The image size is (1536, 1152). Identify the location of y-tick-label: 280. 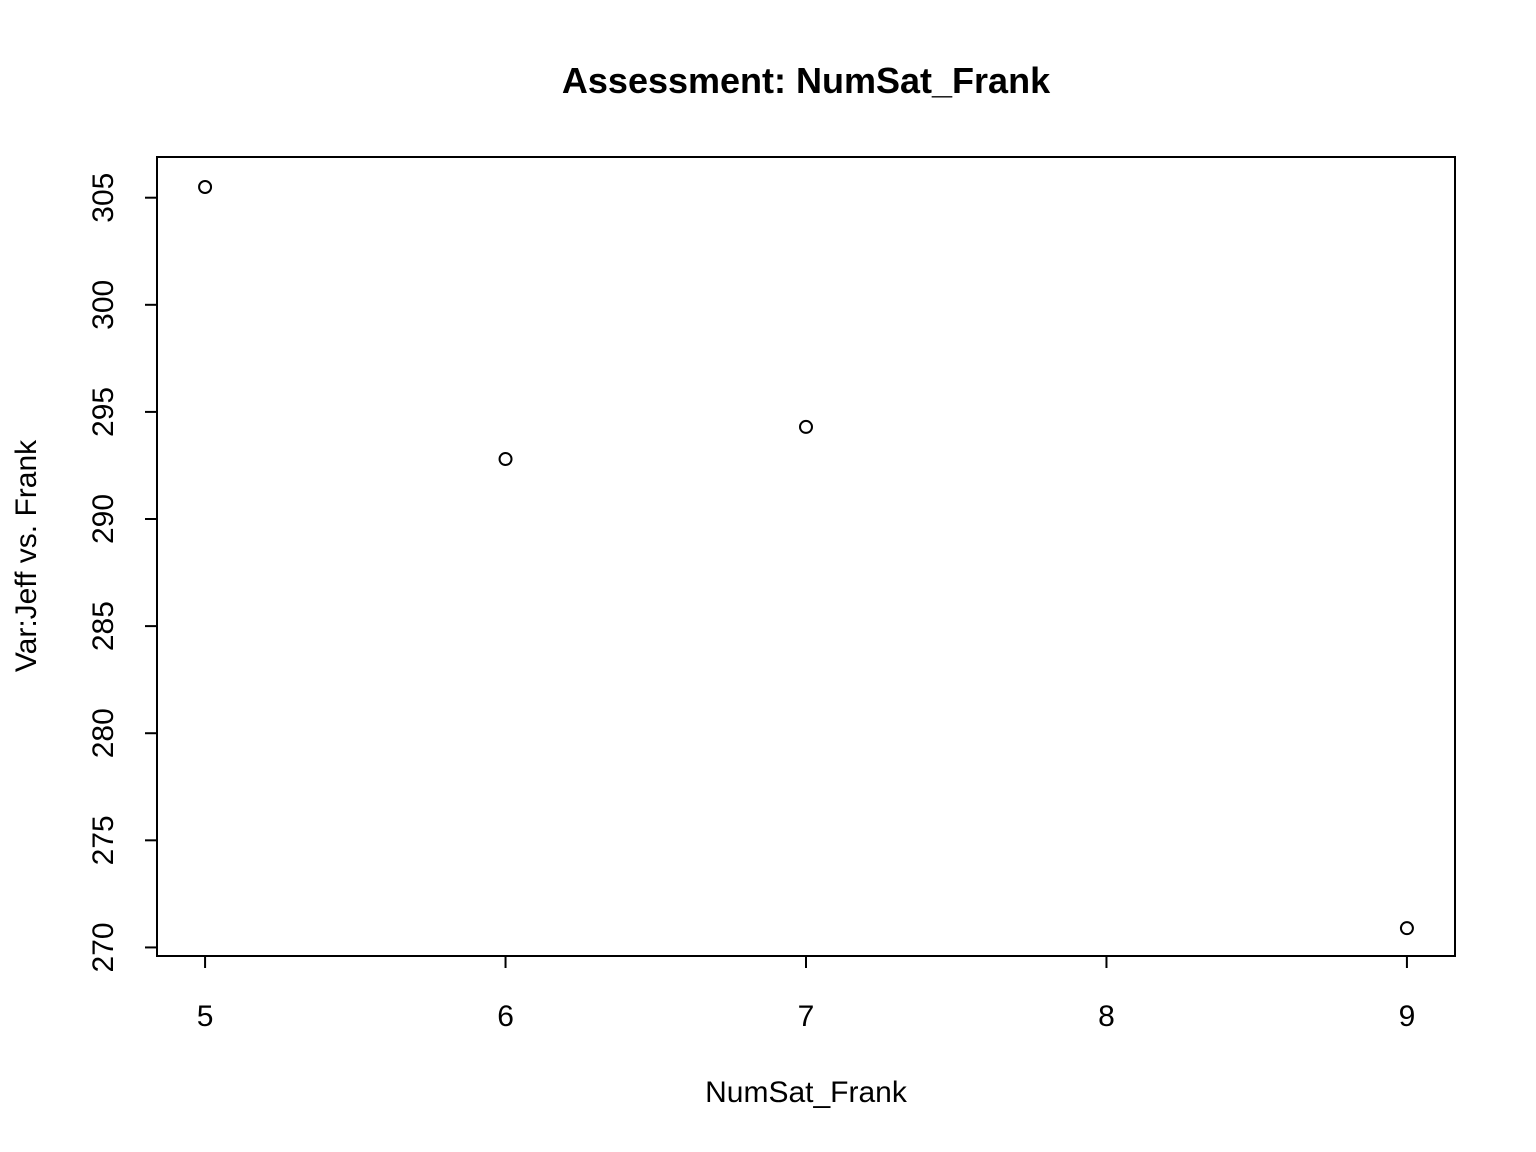
(103, 733).